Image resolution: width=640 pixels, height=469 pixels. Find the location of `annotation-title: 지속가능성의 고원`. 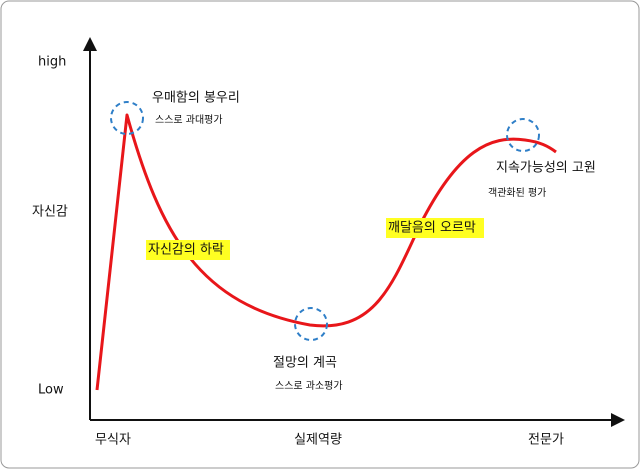

annotation-title: 지속가능성의 고원 is located at coordinates (546, 168).